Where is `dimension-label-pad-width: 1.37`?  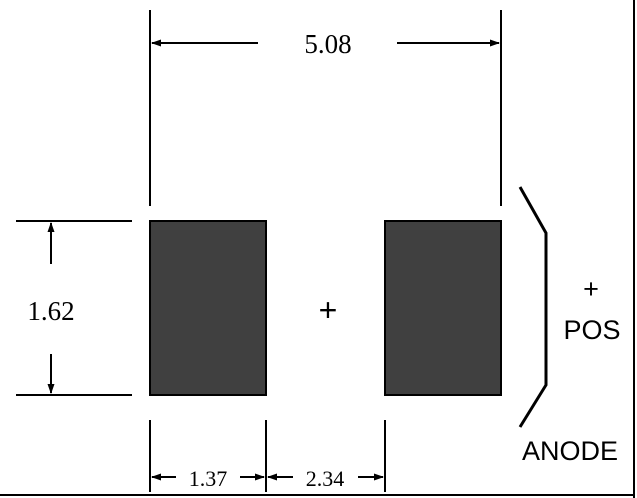
dimension-label-pad-width: 1.37 is located at coordinates (208, 478).